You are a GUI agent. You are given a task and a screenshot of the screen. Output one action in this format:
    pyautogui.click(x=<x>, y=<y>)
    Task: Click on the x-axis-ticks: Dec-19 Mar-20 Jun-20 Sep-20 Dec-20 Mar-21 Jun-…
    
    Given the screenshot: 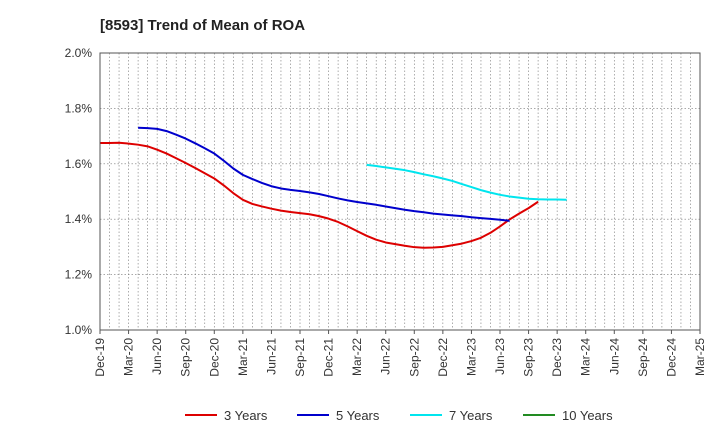 What is the action you would take?
    pyautogui.click(x=400, y=353)
    